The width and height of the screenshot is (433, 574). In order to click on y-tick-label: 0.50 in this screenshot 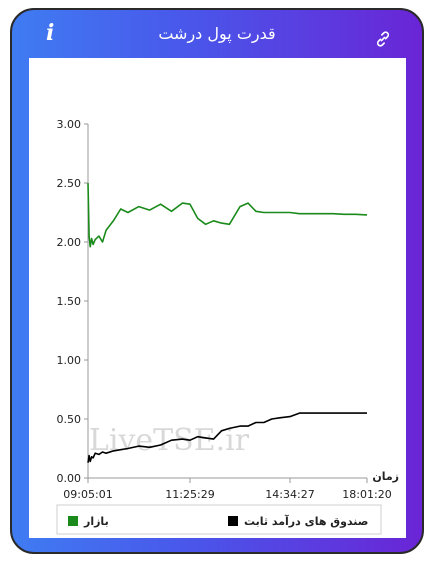, I will do `click(69, 419)`.